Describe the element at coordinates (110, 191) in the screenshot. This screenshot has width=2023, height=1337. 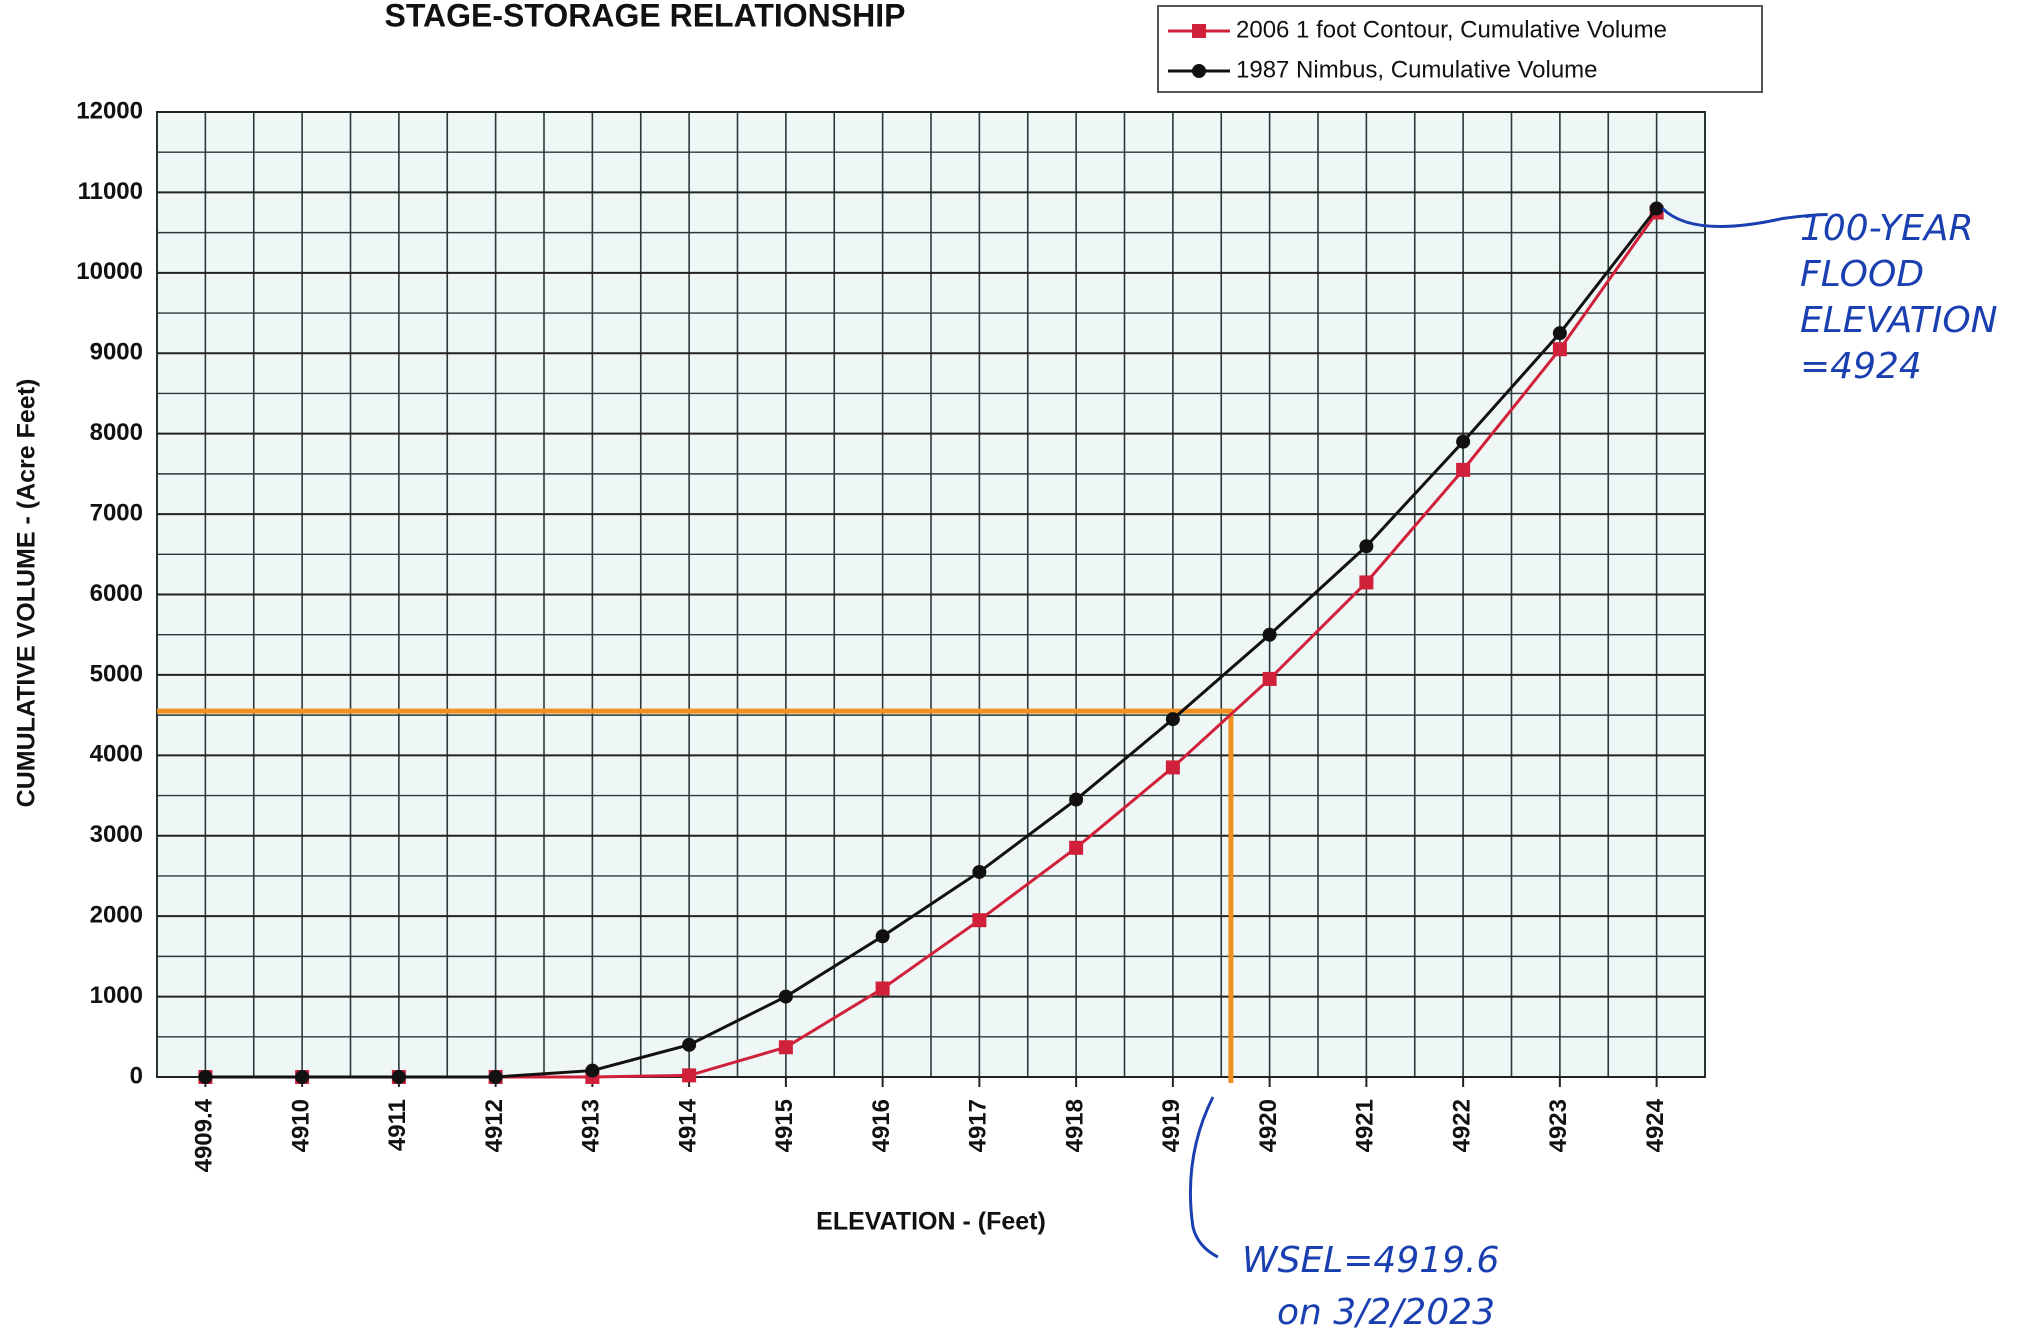
I see `y-tick-label: 11000` at that location.